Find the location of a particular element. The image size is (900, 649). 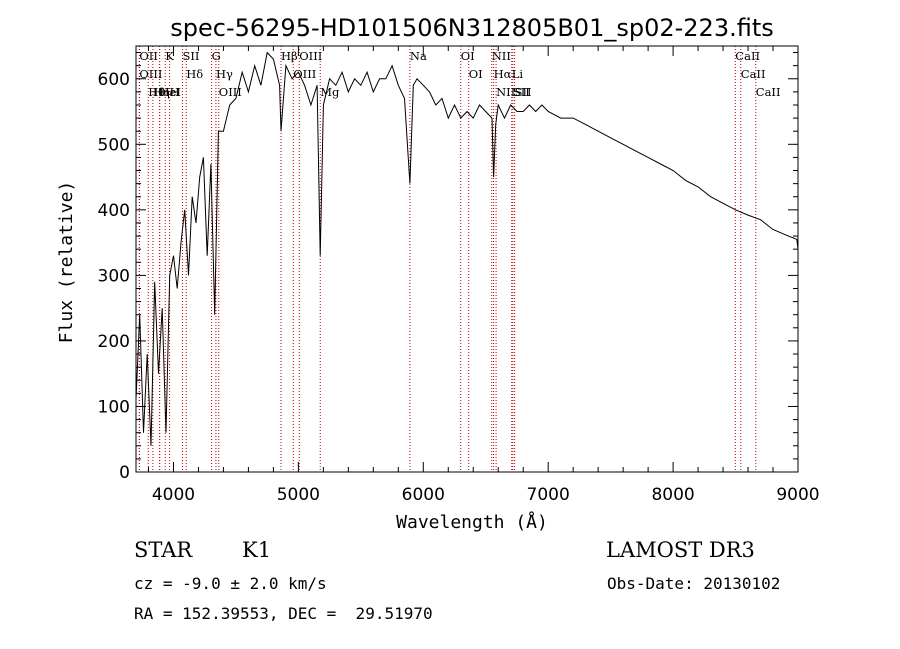

y-tick-label: 500 is located at coordinates (114, 145).